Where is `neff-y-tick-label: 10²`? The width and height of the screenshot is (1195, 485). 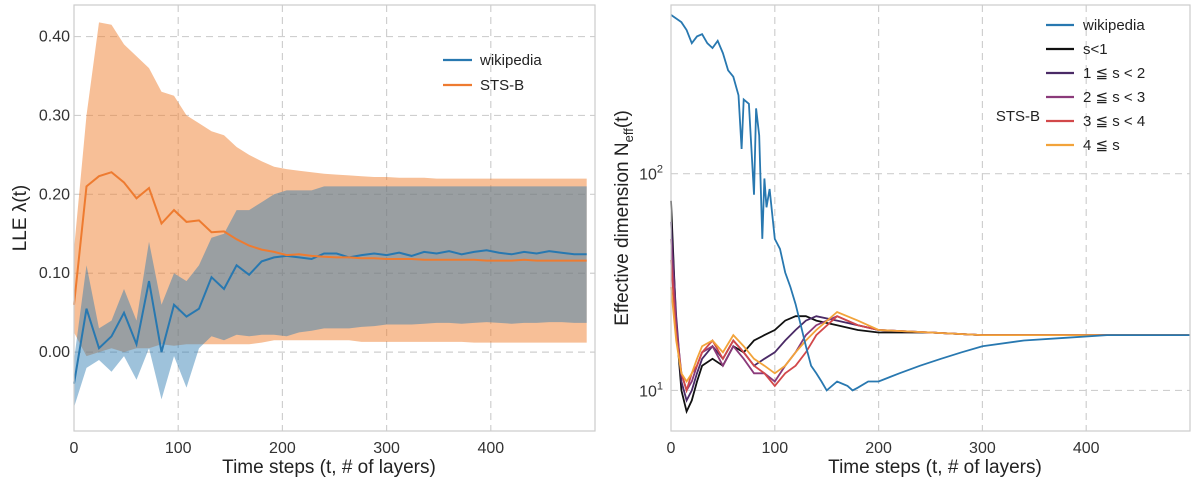
neff-y-tick-label: 10² is located at coordinates (651, 174).